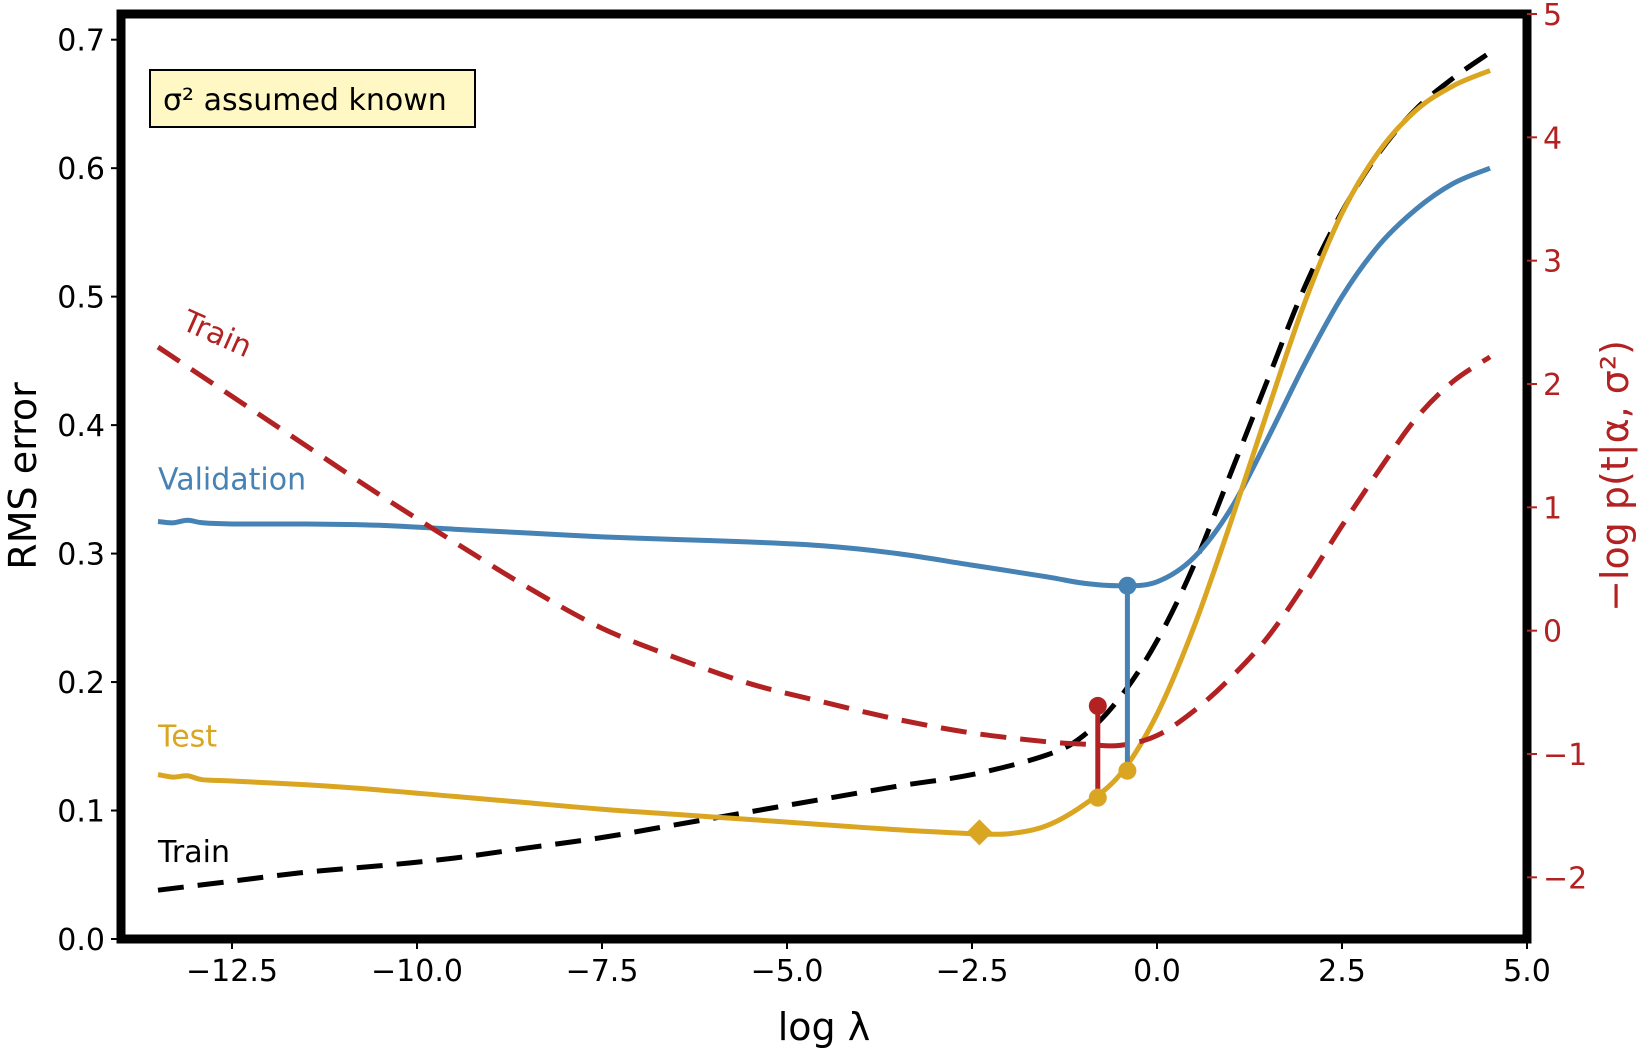 This screenshot has height=1056, width=1644. I want to click on y-right-tick-label: 4, so click(1552, 138).